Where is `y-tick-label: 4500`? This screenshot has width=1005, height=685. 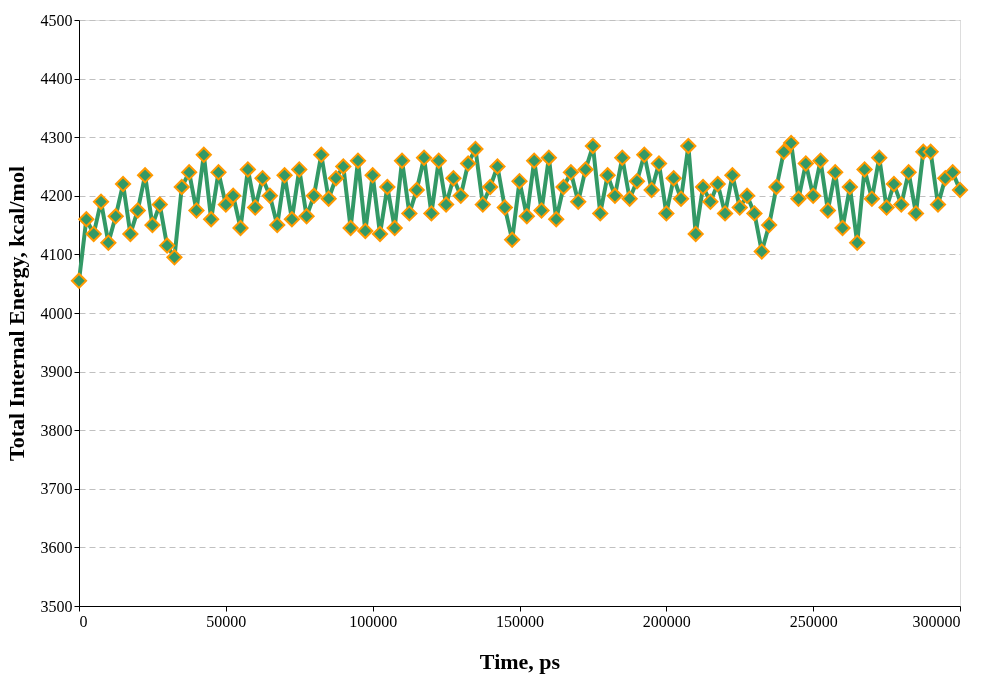
y-tick-label: 4500 is located at coordinates (56, 20).